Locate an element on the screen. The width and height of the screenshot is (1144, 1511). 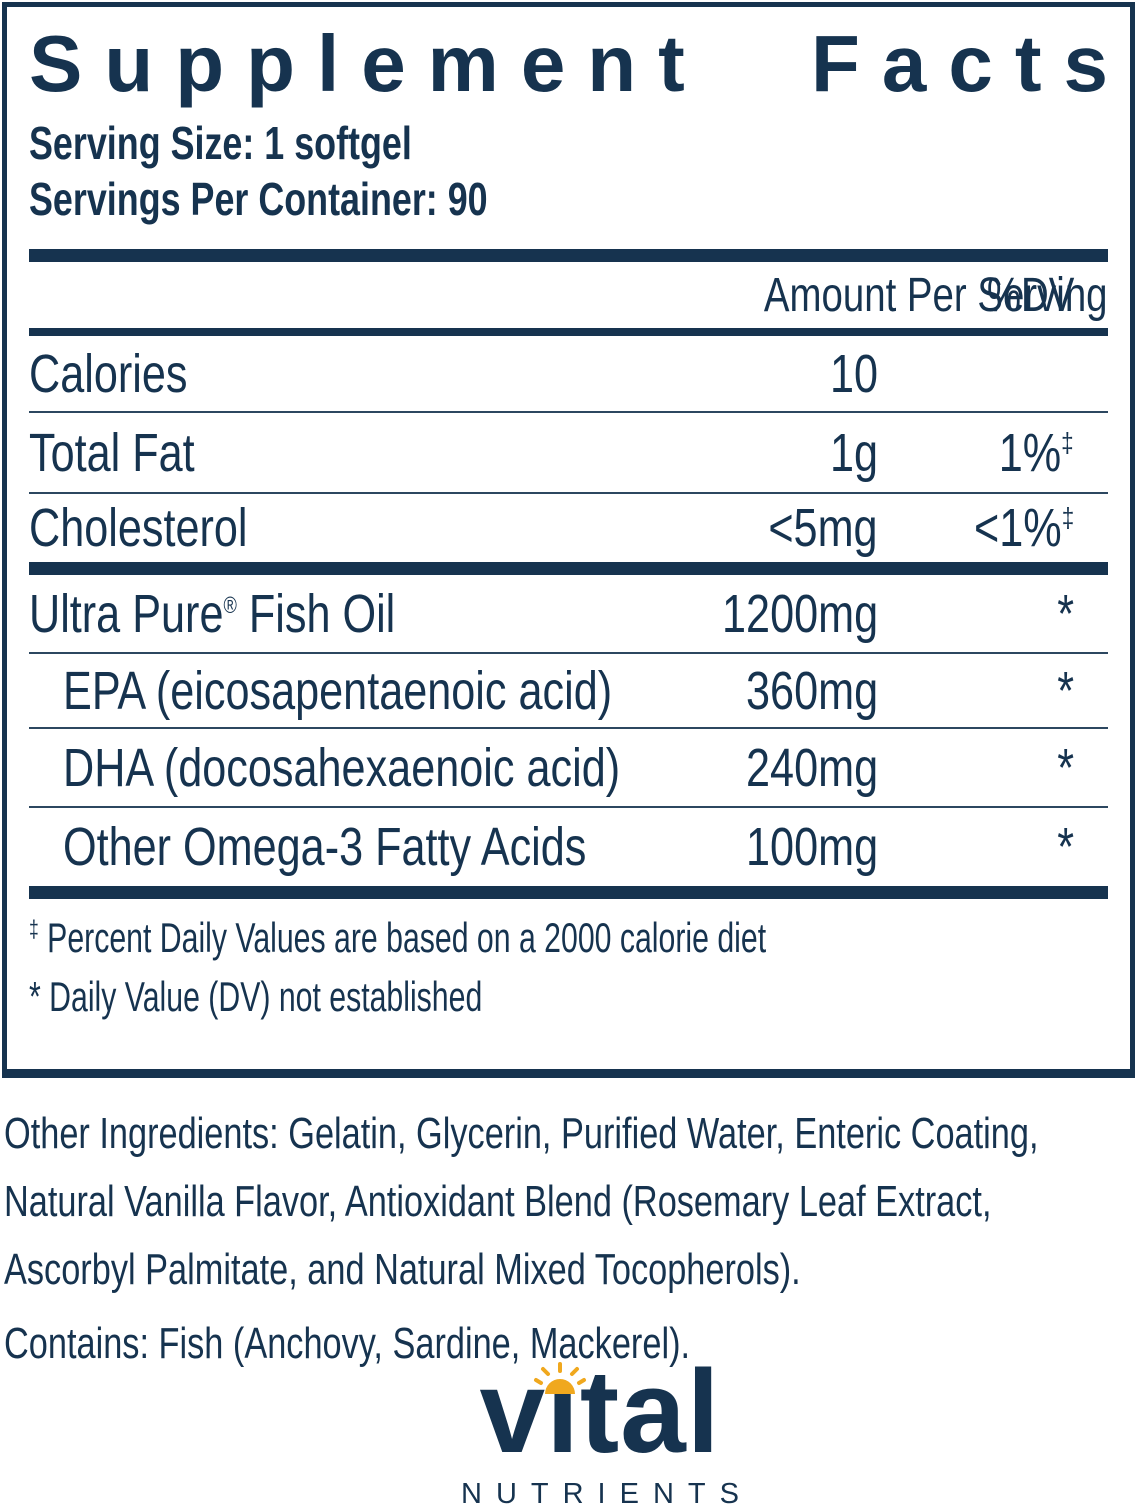
row-amount: 100mg is located at coordinates (811, 847).